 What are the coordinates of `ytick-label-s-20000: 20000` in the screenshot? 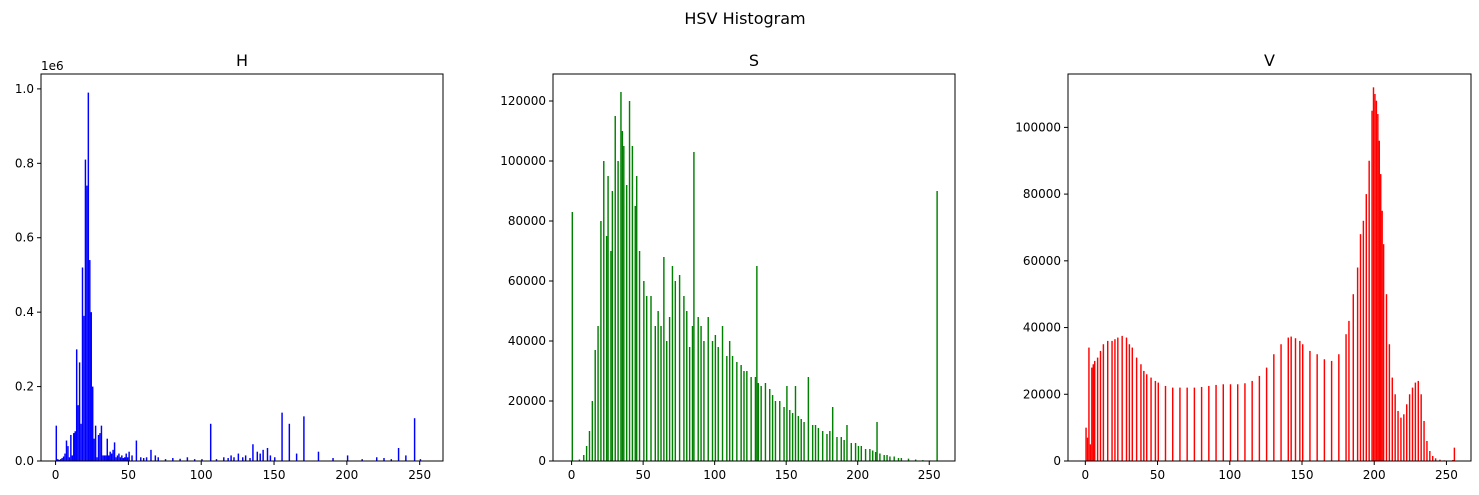 It's located at (527, 401).